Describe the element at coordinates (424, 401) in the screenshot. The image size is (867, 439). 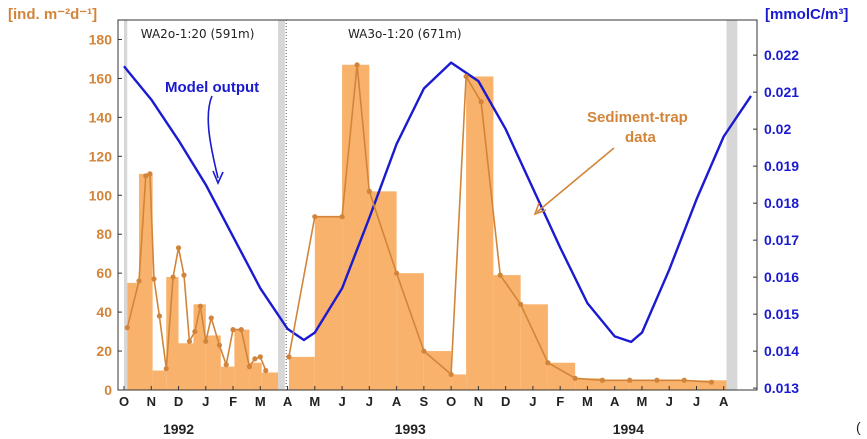
I see `x-tick-label: S` at that location.